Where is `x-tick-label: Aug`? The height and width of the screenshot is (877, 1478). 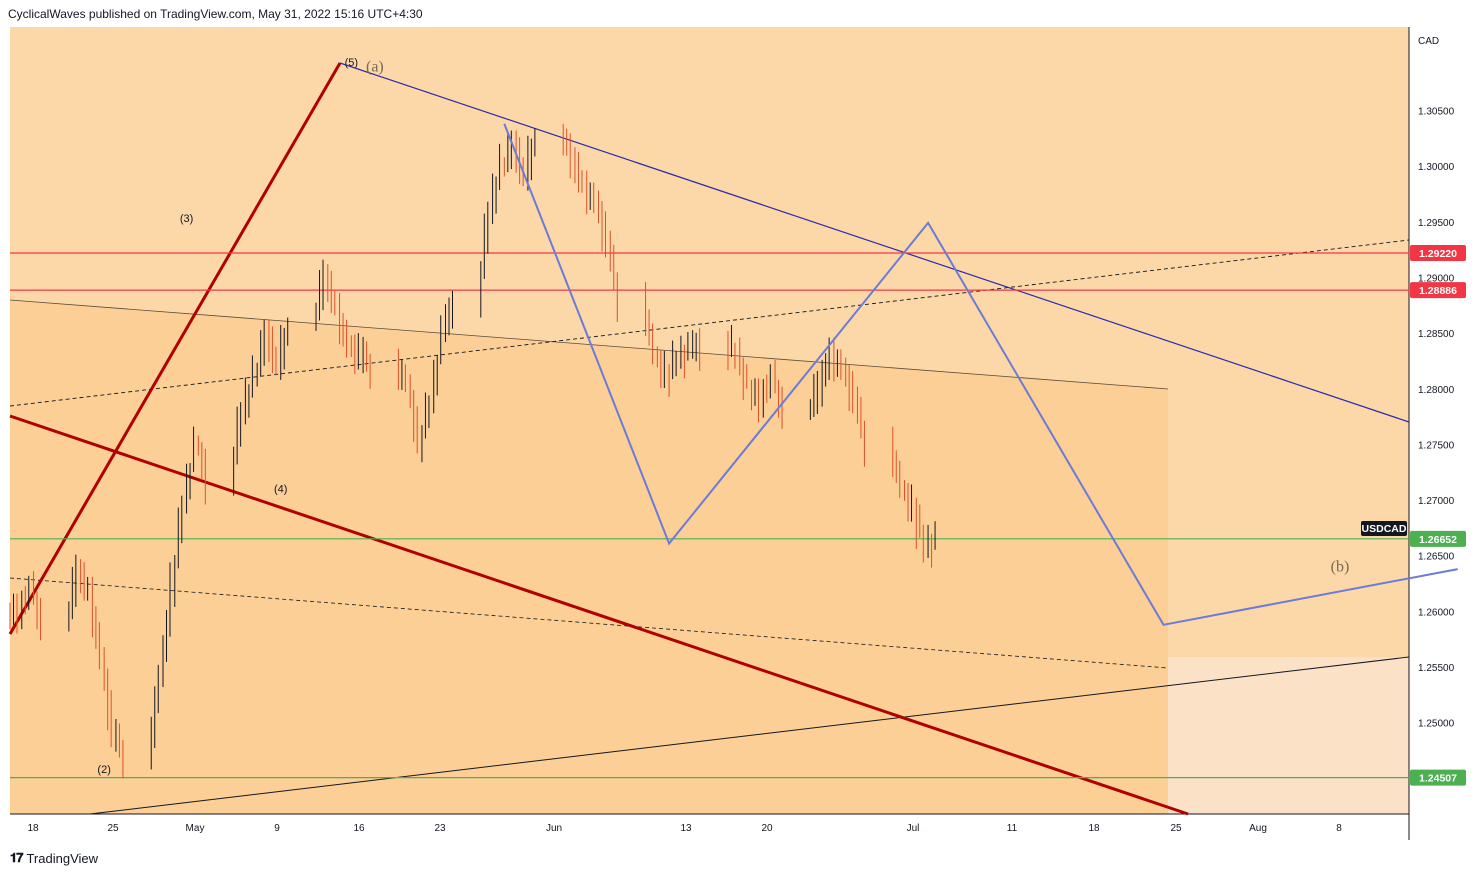
x-tick-label: Aug is located at coordinates (1258, 828).